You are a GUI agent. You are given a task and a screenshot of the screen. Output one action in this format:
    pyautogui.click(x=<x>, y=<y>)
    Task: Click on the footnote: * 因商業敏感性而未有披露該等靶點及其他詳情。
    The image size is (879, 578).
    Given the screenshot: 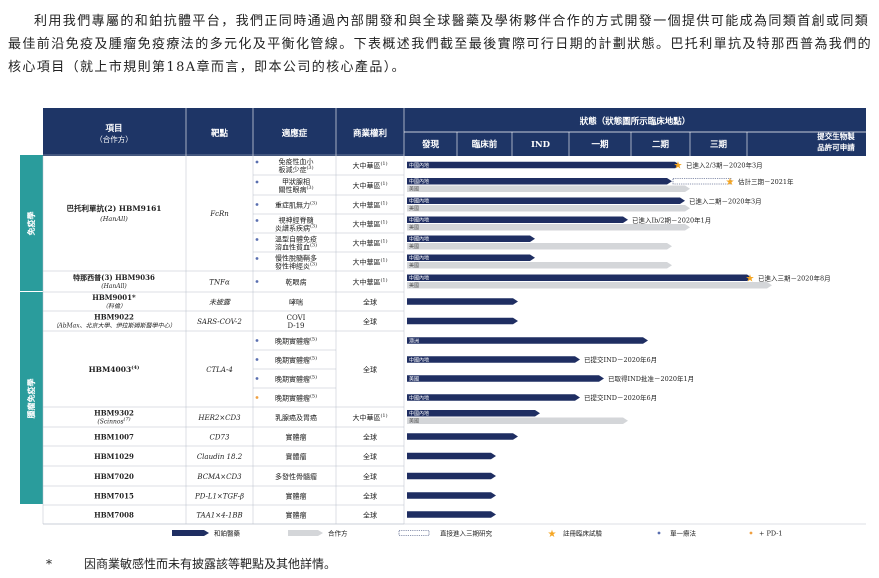 What is the action you would take?
    pyautogui.click(x=191, y=563)
    